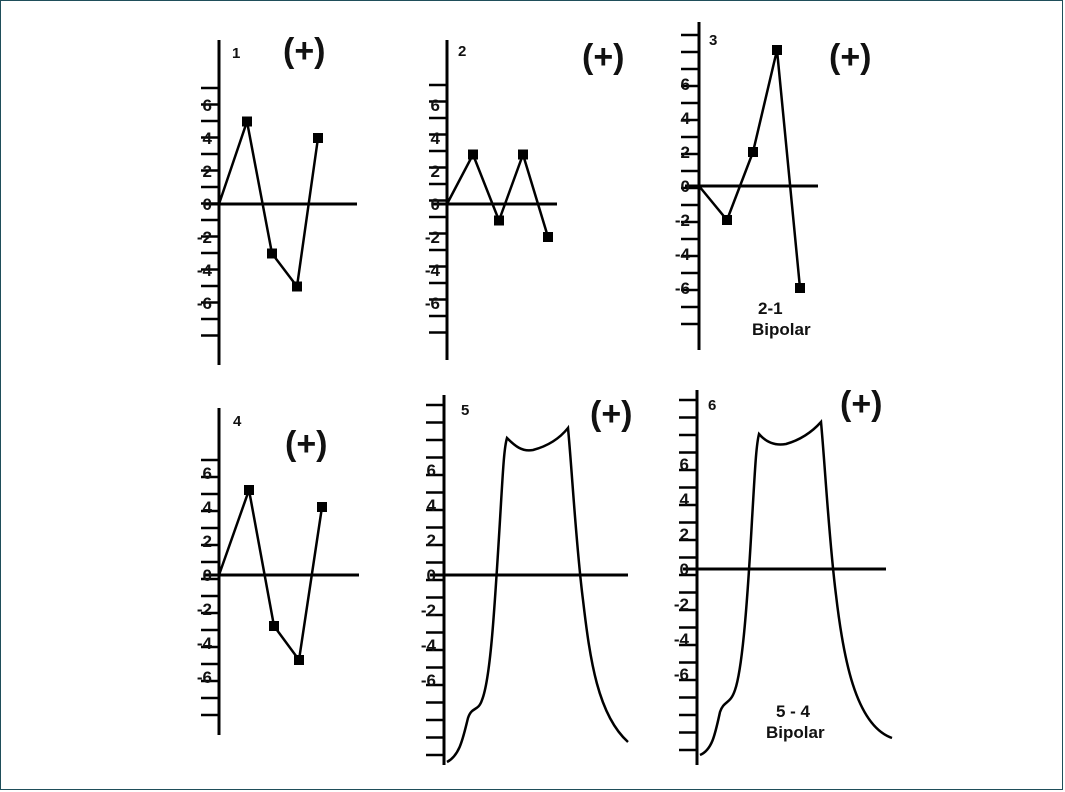 This screenshot has height=792, width=1065. Describe the element at coordinates (277, 198) in the screenshot. I see `panel-1: 6 4 2 0 -2 -4 -6 1 (+)` at that location.